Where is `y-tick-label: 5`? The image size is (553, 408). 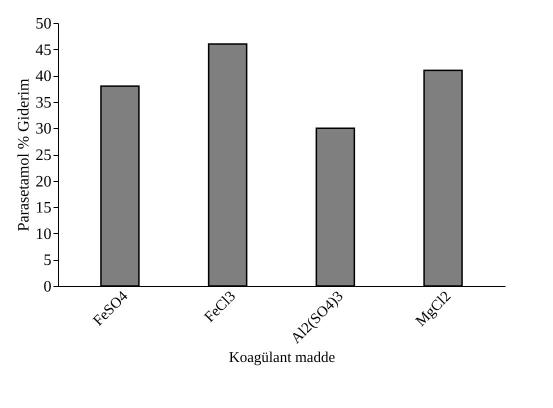
y-tick-label: 5 is located at coordinates (48, 261).